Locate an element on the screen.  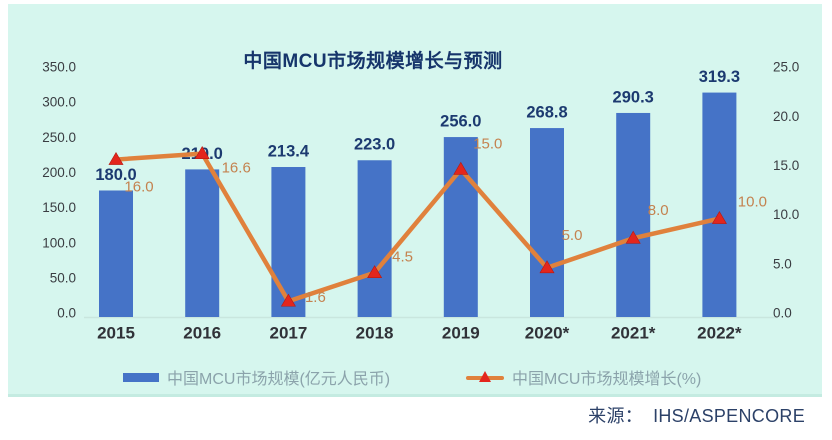
growth-value-label: 15.0 is located at coordinates (487, 143).